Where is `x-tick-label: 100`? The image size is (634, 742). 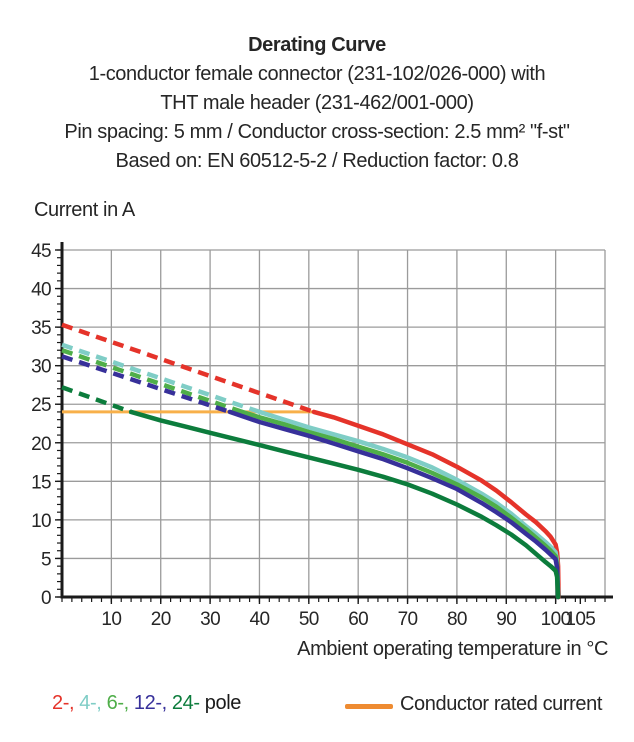 x-tick-label: 100 is located at coordinates (556, 619).